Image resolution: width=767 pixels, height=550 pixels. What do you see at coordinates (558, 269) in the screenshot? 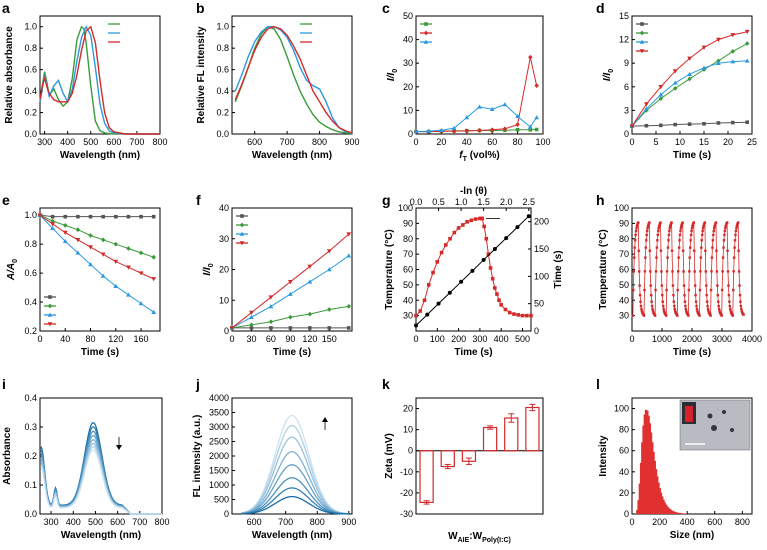
I see `y2-axis-label-g: Time (s)` at bounding box center [558, 269].